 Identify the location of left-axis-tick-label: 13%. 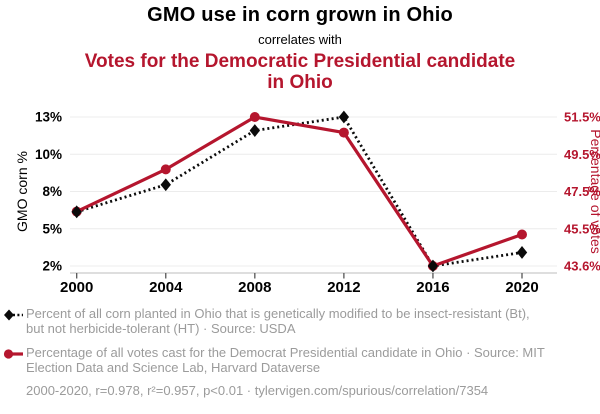
(48, 117).